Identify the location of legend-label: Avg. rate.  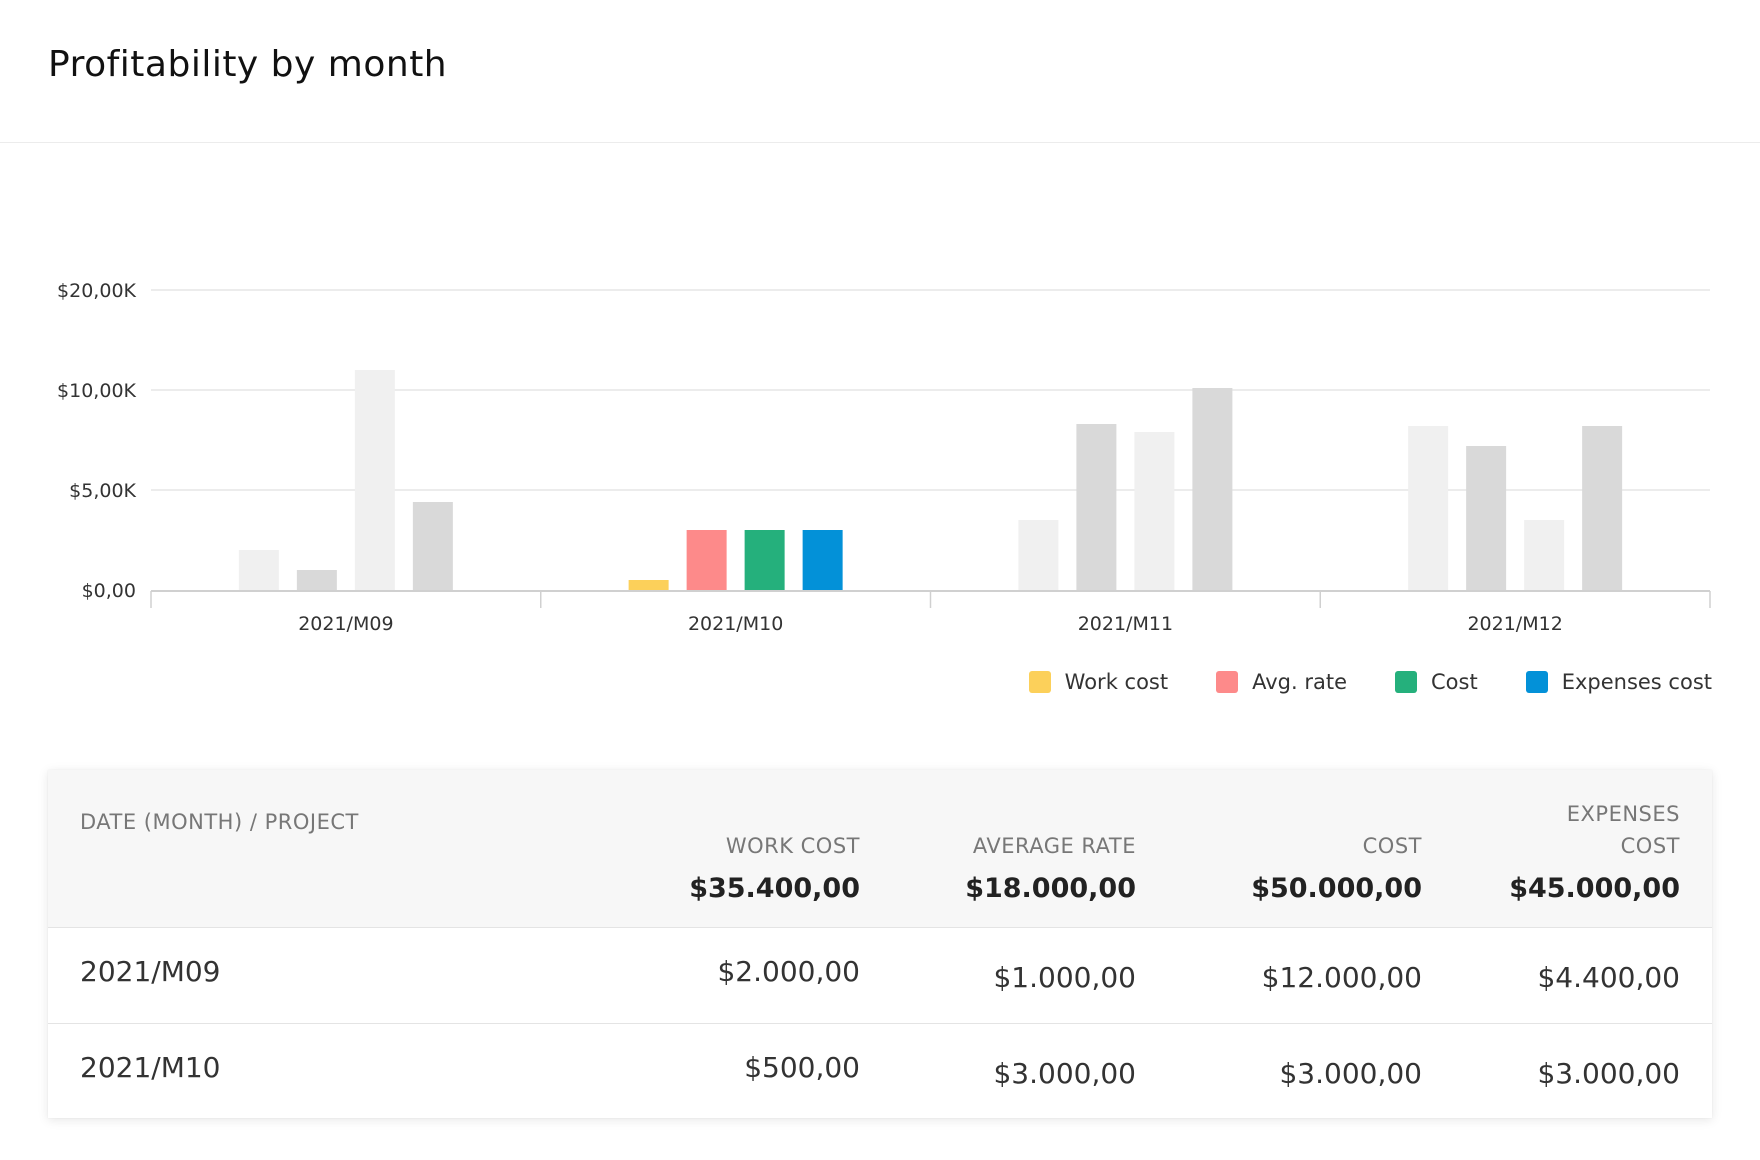
(1299, 682).